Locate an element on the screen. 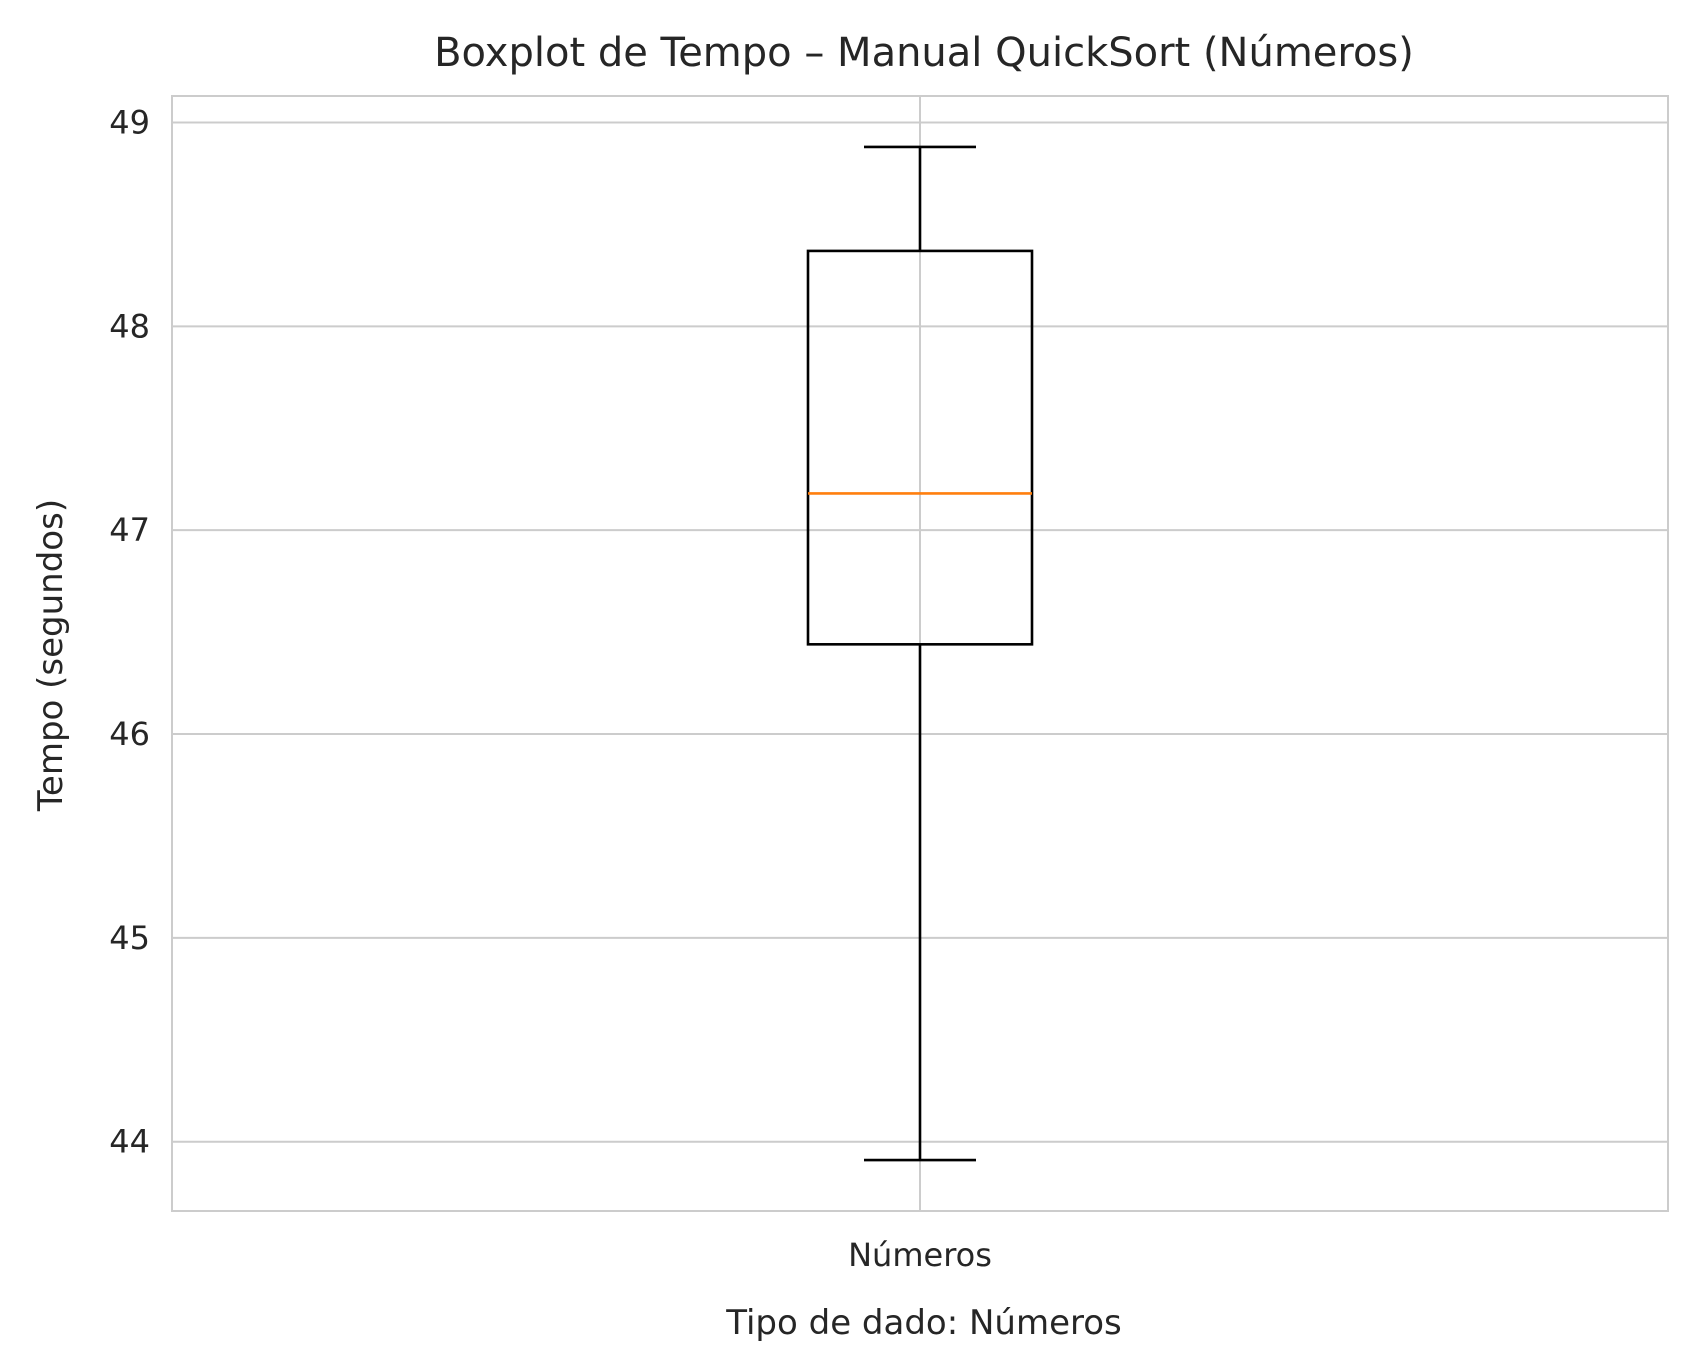 This screenshot has height=1365, width=1688. y-tick-label: 44 is located at coordinates (129, 1142).